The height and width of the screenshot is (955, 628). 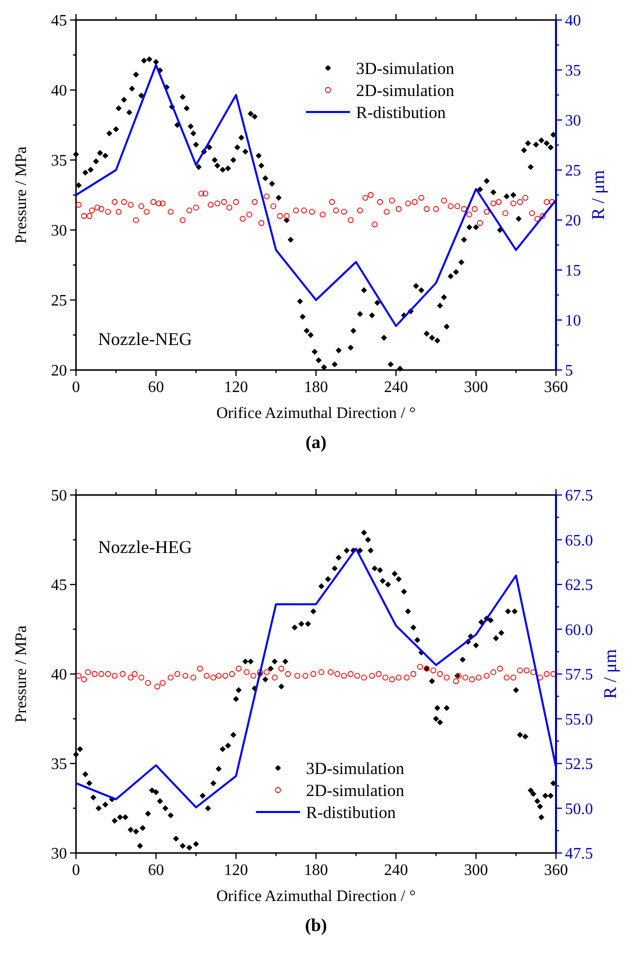 What do you see at coordinates (573, 271) in the screenshot?
I see `y2-tick-label: 15` at bounding box center [573, 271].